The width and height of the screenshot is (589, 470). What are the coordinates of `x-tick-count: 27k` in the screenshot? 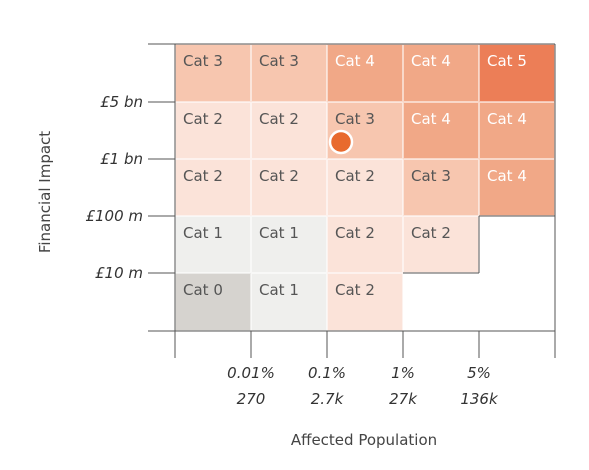 It's located at (403, 399).